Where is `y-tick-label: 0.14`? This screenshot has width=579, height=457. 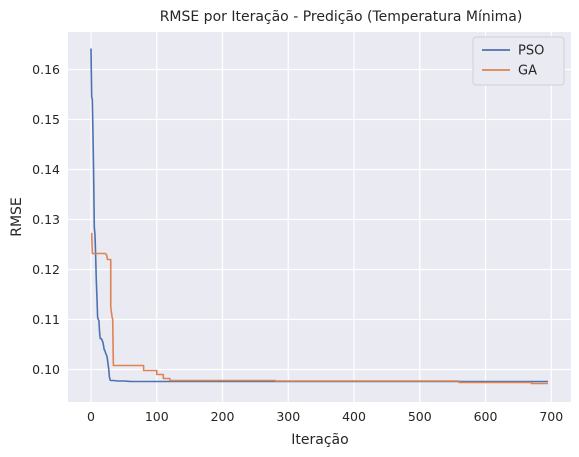 y-tick-label: 0.14 is located at coordinates (46, 169).